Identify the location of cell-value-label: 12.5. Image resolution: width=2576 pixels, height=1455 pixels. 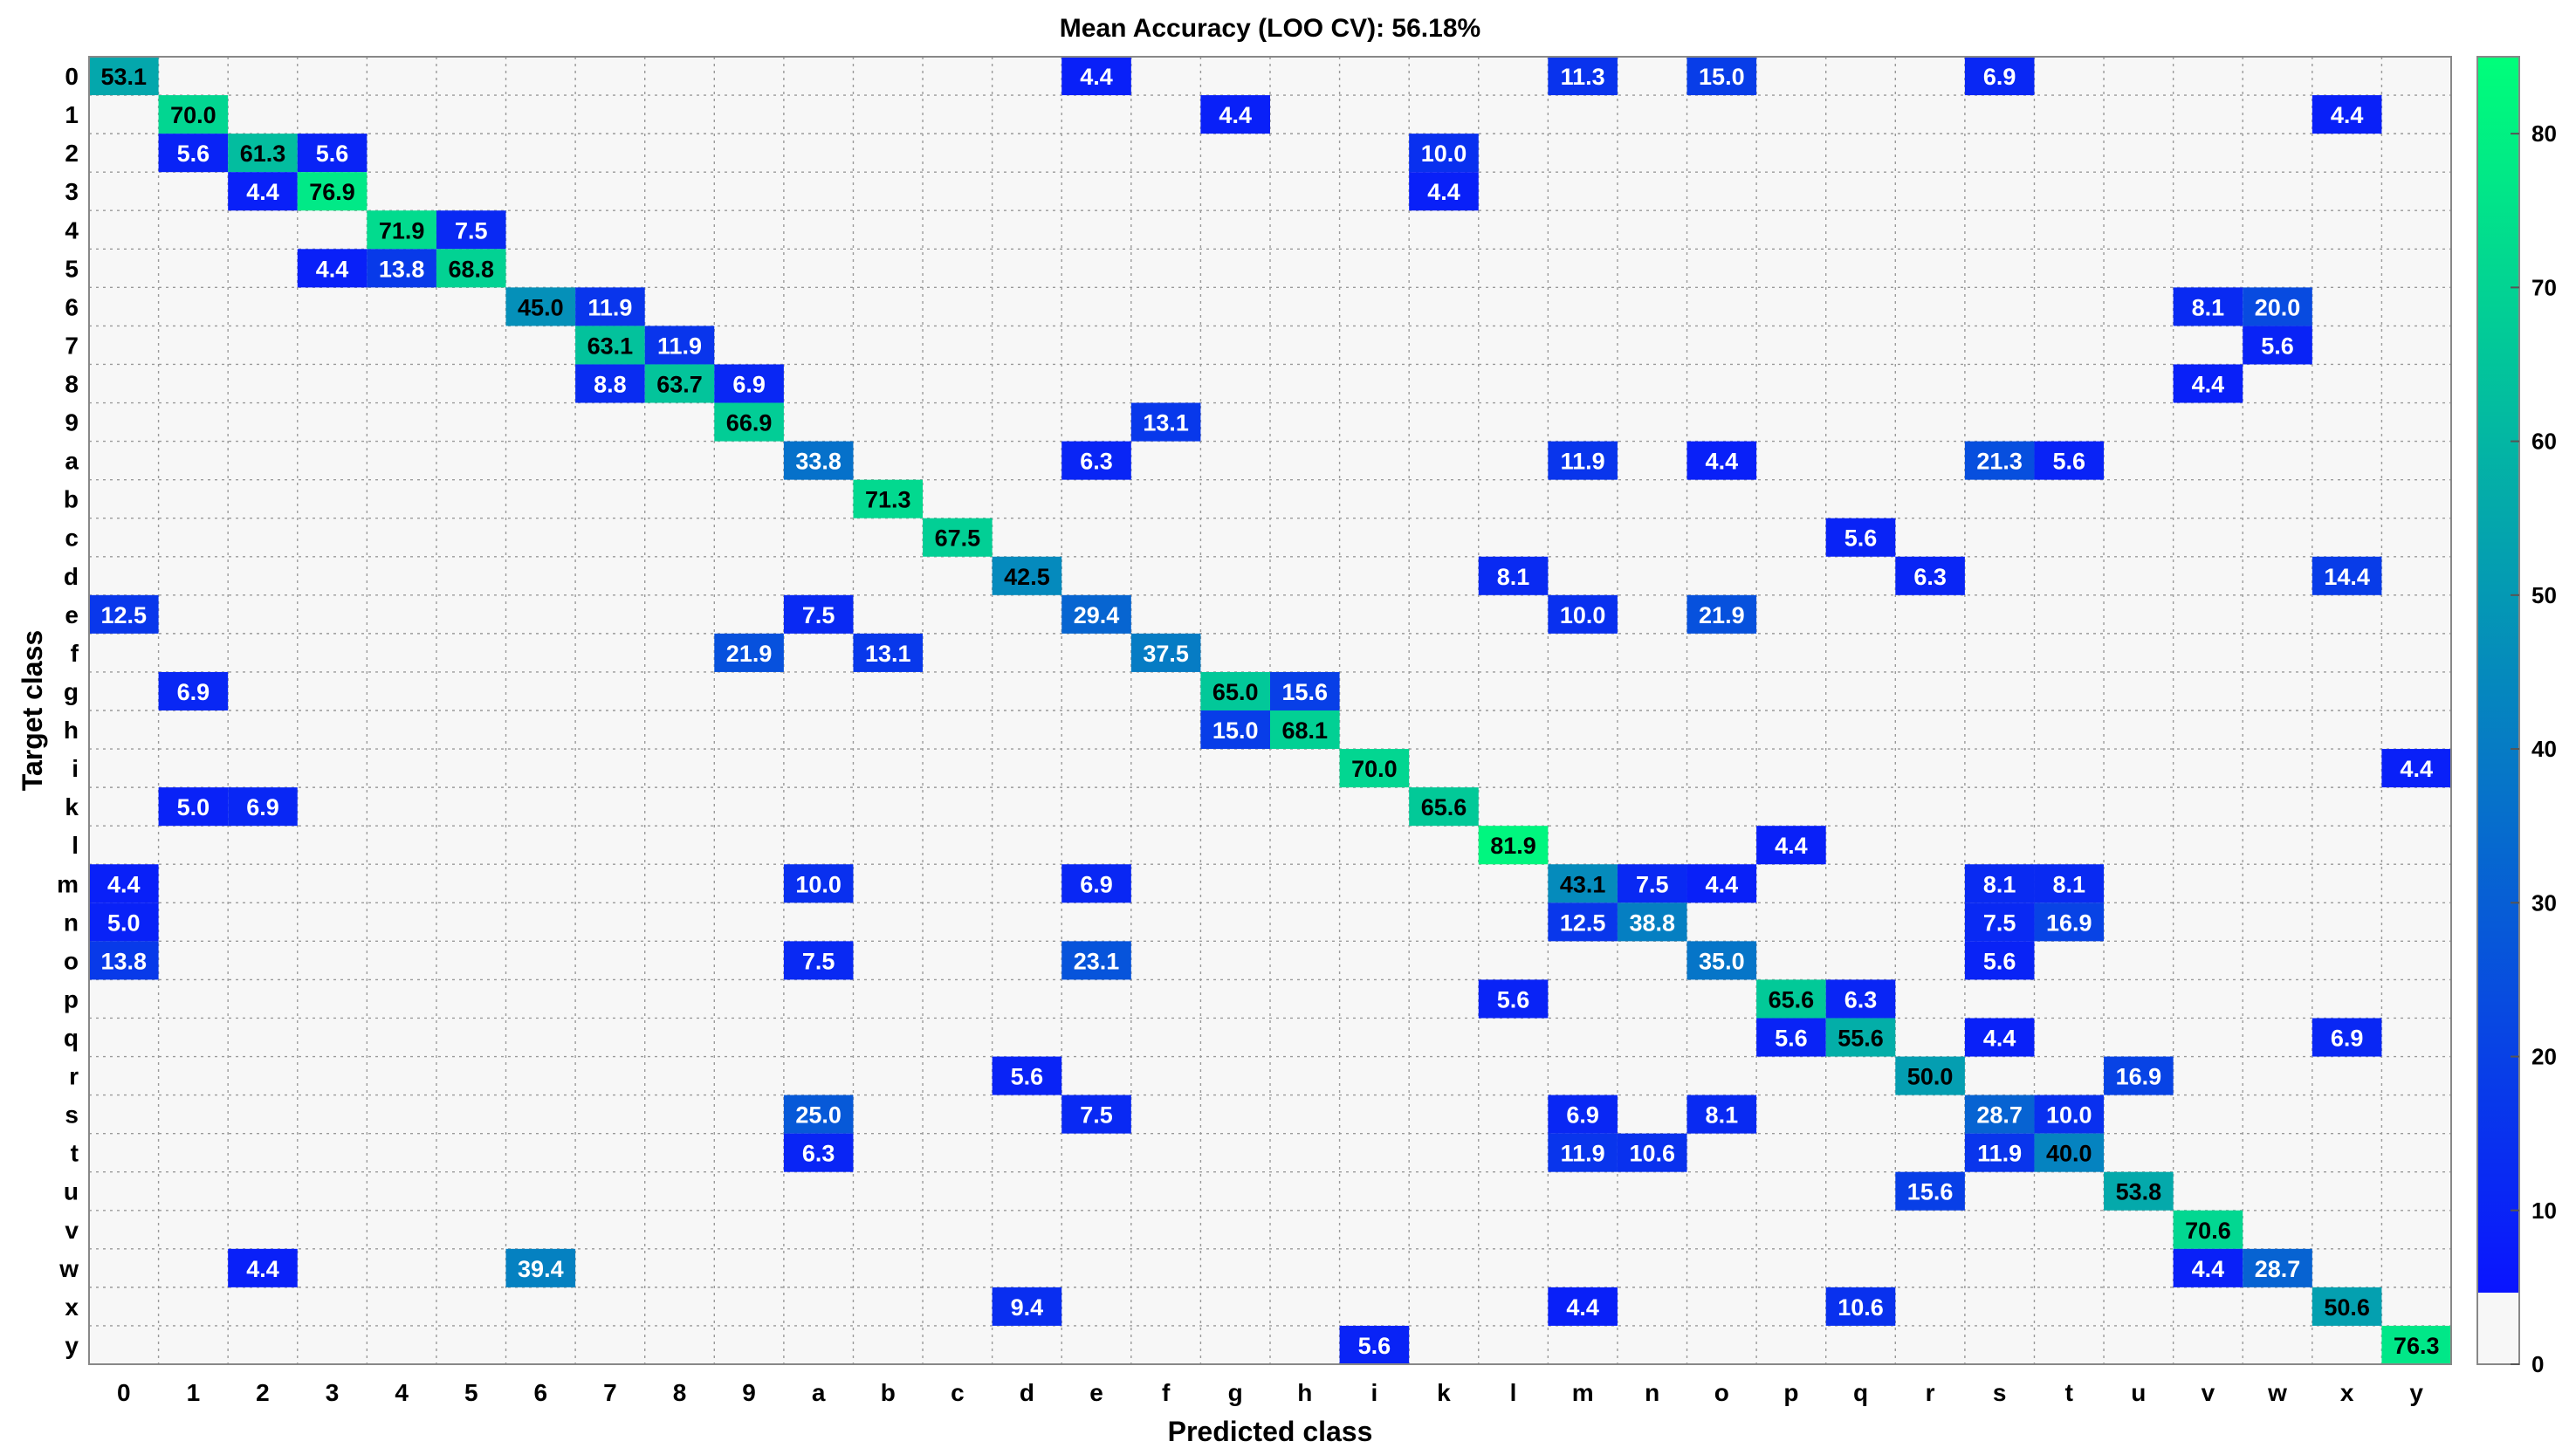
(1583, 922).